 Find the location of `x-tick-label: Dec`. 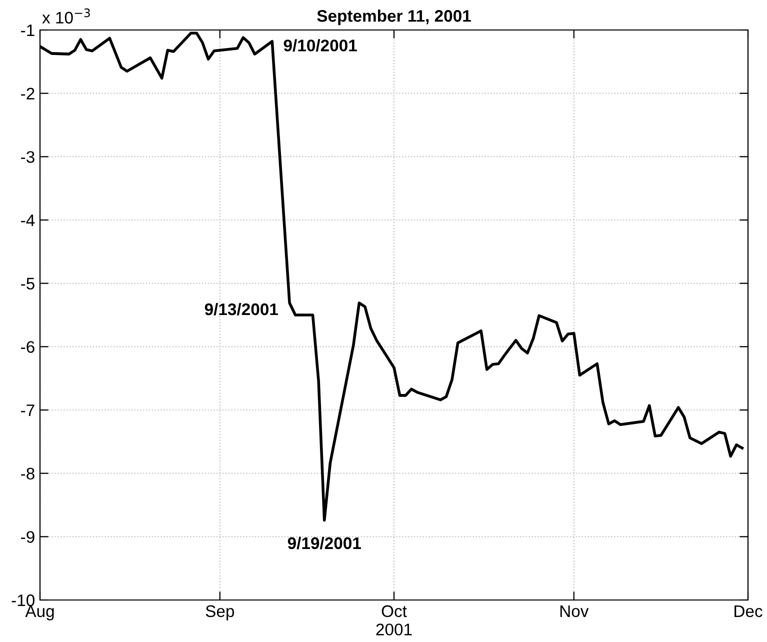

x-tick-label: Dec is located at coordinates (748, 611).